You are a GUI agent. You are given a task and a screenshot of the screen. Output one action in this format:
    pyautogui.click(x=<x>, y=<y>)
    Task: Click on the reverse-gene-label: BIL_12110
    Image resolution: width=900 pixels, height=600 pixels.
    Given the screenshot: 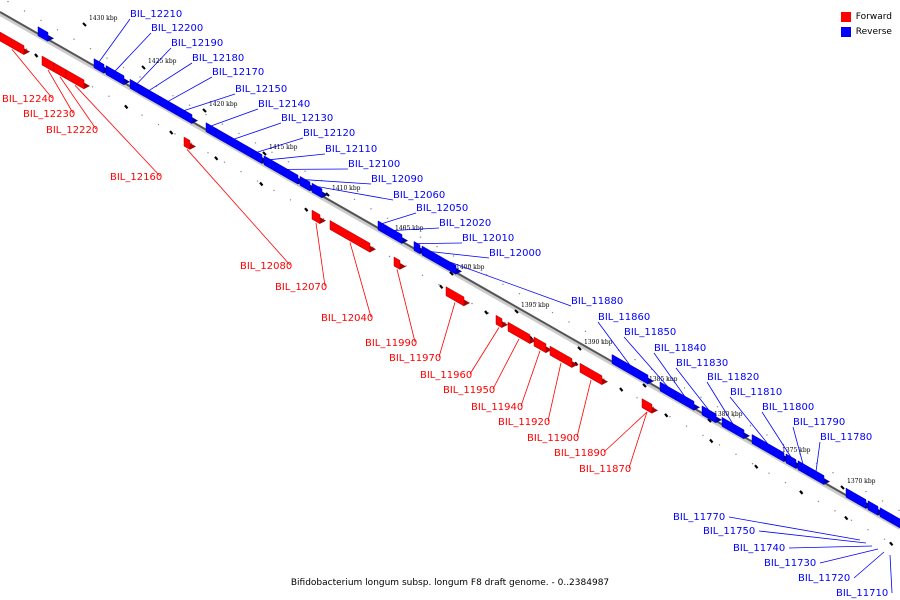 What is the action you would take?
    pyautogui.click(x=351, y=149)
    